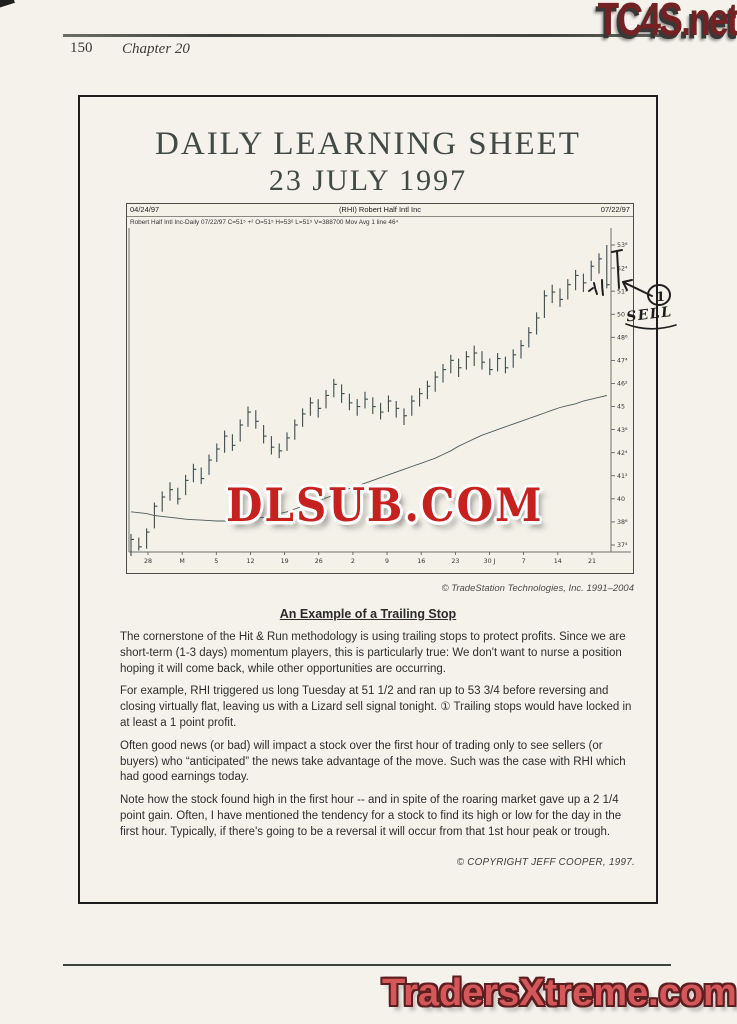 Image resolution: width=737 pixels, height=1024 pixels. I want to click on x-axis-label: 12, so click(250, 561).